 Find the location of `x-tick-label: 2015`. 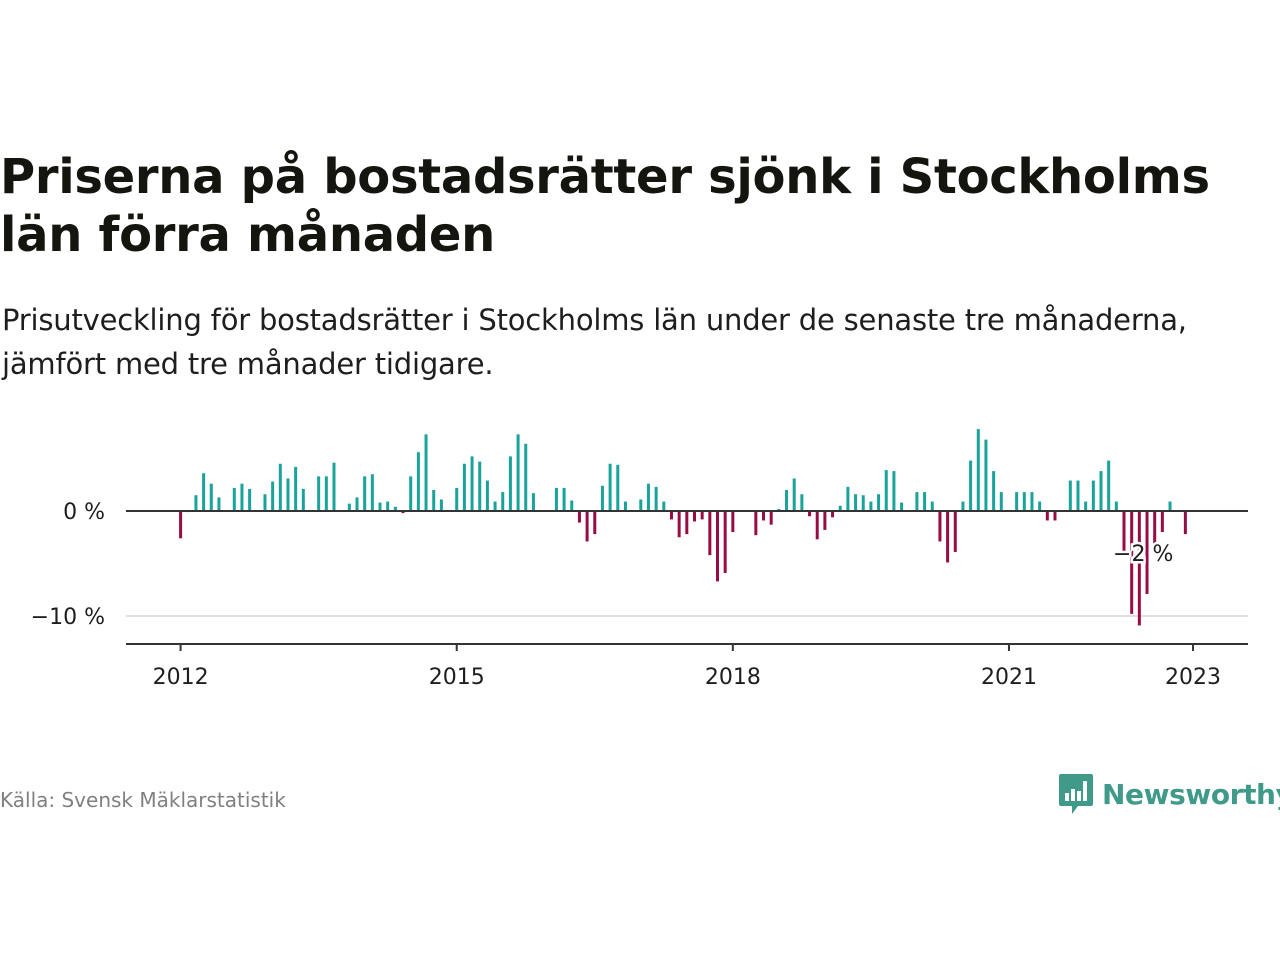

x-tick-label: 2015 is located at coordinates (457, 677).